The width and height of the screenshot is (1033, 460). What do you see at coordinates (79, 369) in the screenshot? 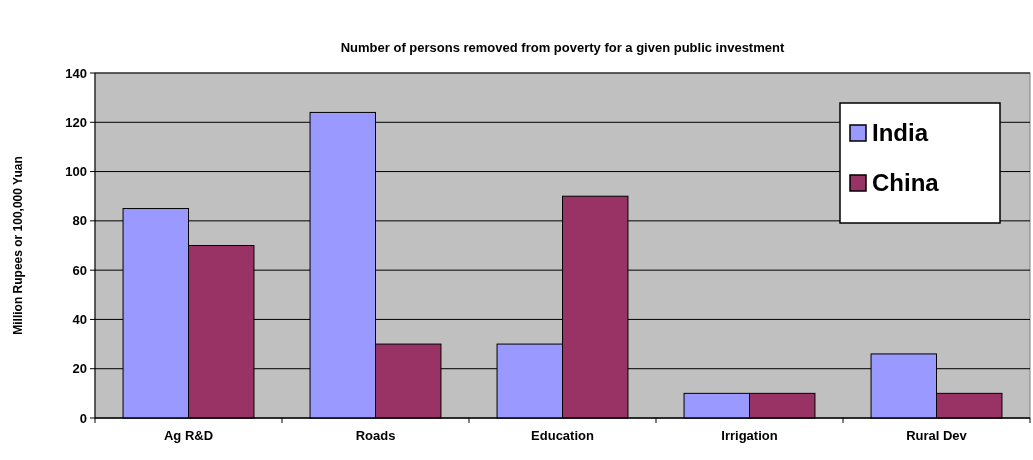
I see `y-tick-label: 20` at bounding box center [79, 369].